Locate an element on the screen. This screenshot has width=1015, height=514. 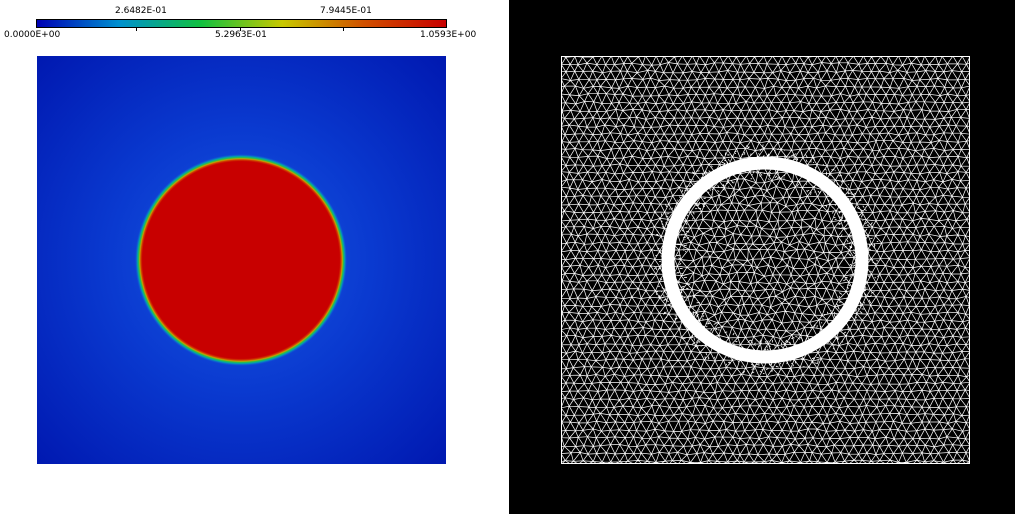
colorbar-label-top-2: 7.9445E-01 is located at coordinates (346, 11).